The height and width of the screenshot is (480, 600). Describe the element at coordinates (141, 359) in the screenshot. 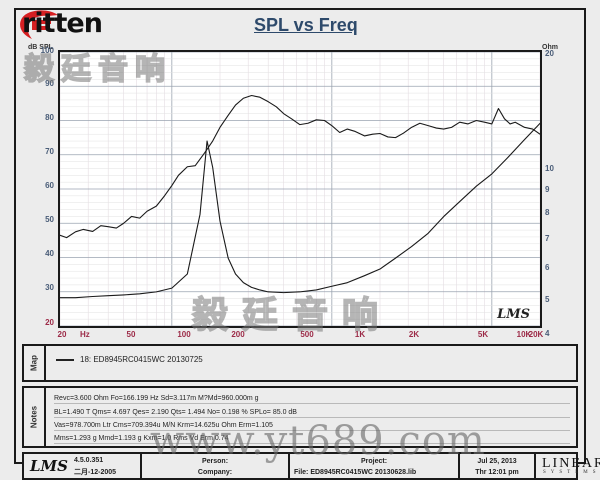

I see `legend-label: 18: ED8945RC0415WC 20130725` at that location.